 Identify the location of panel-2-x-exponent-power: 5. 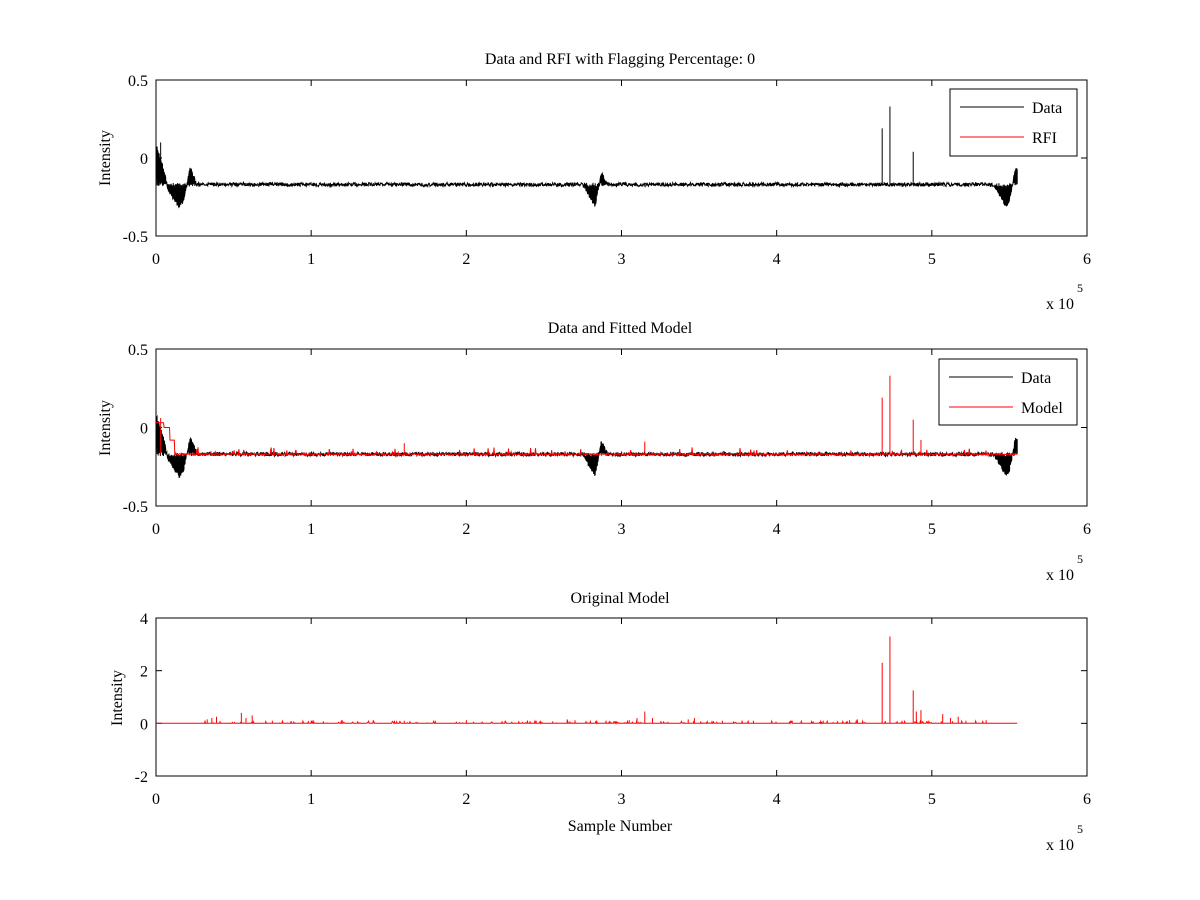
(1080, 559).